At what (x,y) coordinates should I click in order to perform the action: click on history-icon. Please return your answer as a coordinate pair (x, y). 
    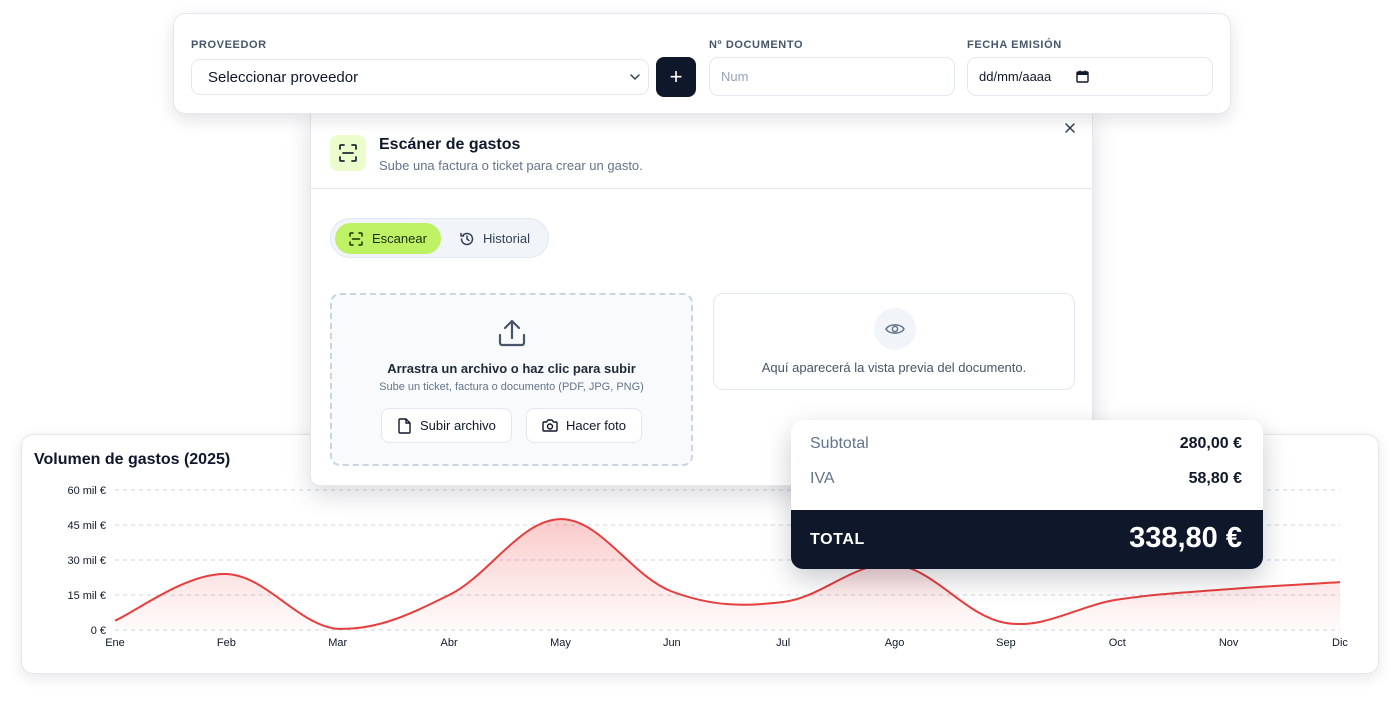
    Looking at the image, I should click on (467, 238).